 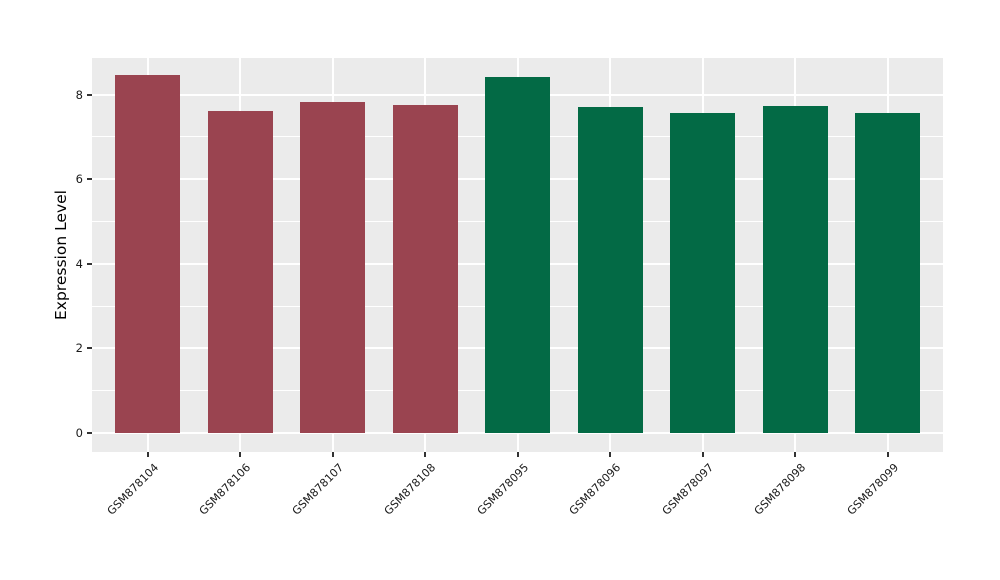 What do you see at coordinates (79, 94) in the screenshot?
I see `y-tick-label-8: 8` at bounding box center [79, 94].